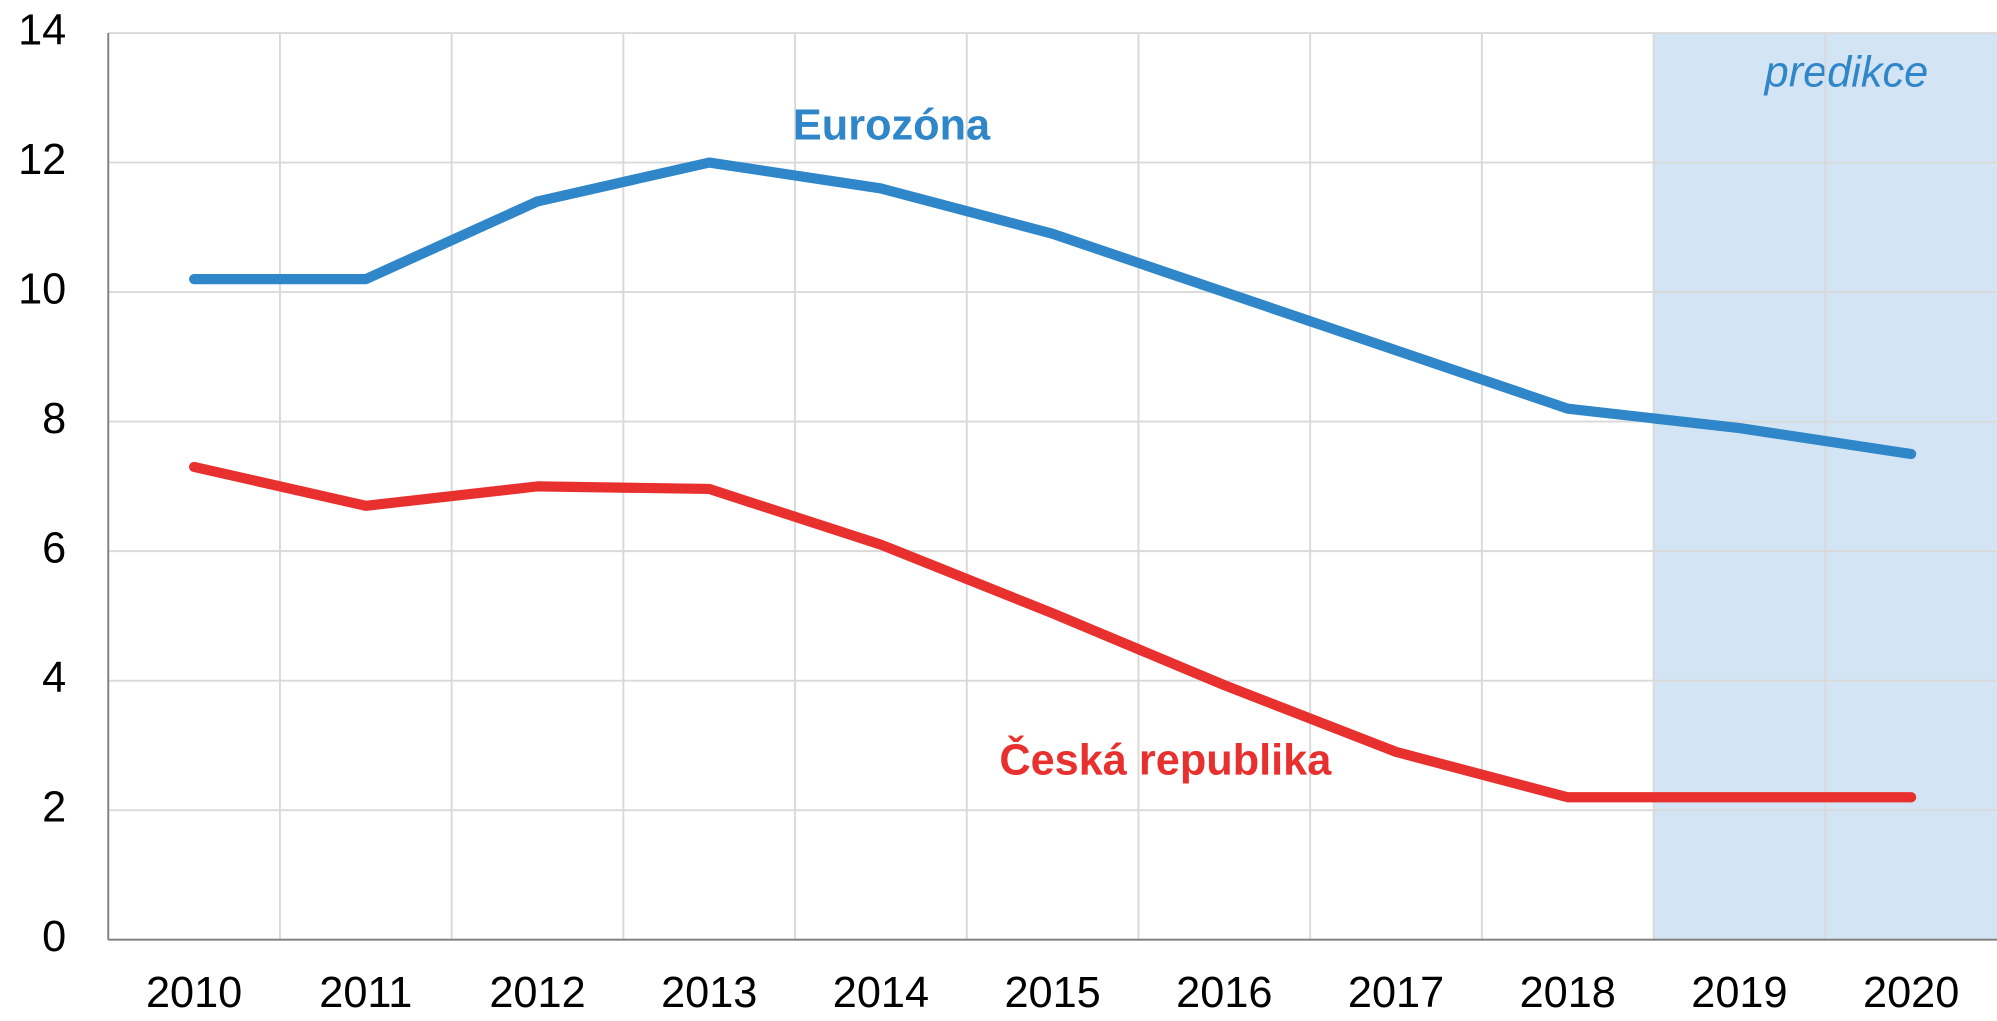  What do you see at coordinates (42, 290) in the screenshot?
I see `y-tick-label: 10` at bounding box center [42, 290].